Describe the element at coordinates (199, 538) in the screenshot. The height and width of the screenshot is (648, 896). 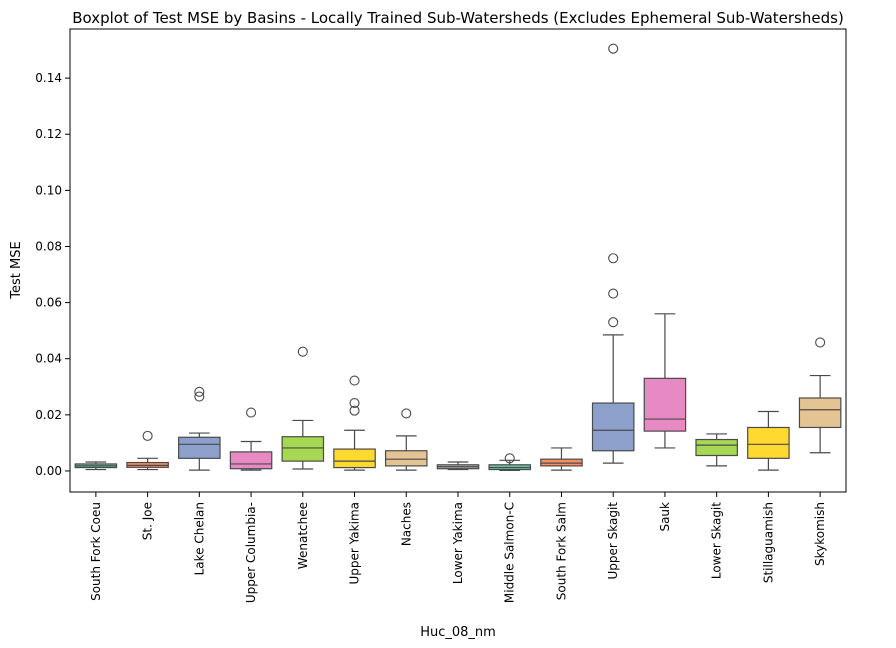
I see `x-tick-label: Lake Chelan` at that location.